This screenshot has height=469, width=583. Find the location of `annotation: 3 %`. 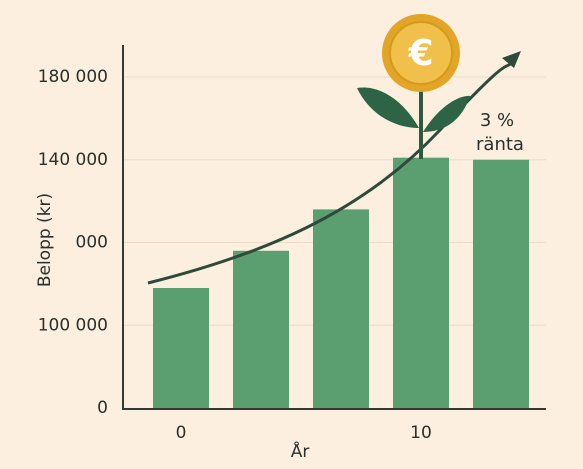

annotation: 3 % is located at coordinates (497, 120).